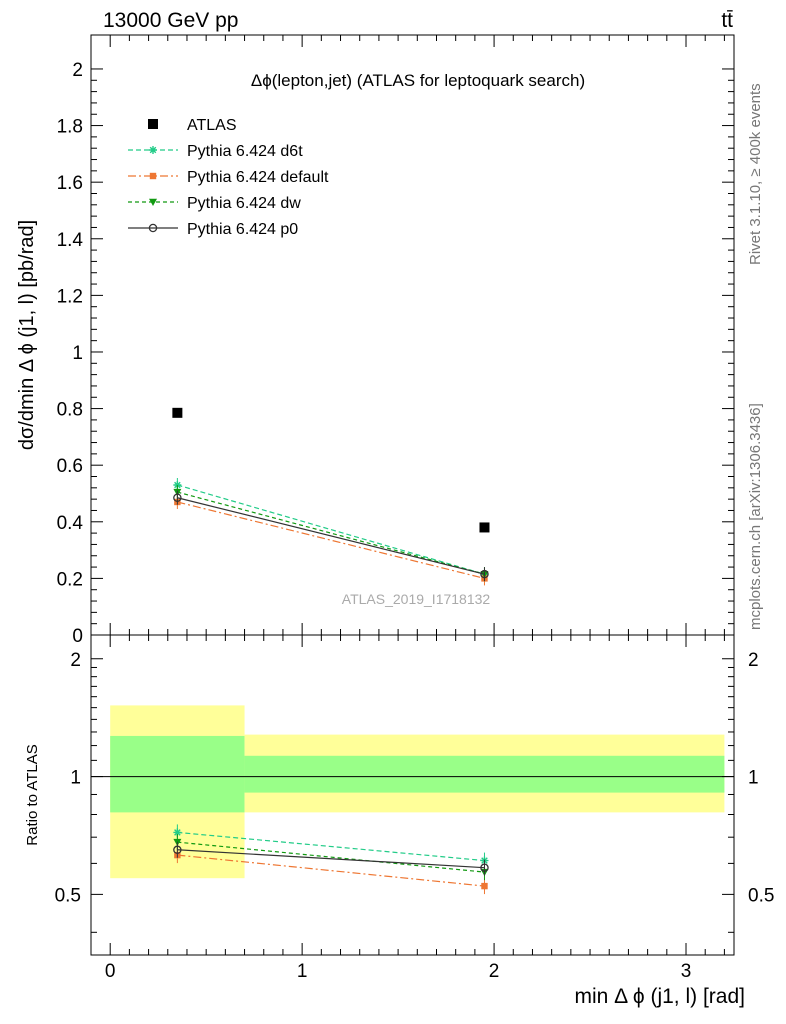 This screenshot has width=786, height=1024. What do you see at coordinates (484, 886) in the screenshot?
I see `ratio-point-default` at bounding box center [484, 886].